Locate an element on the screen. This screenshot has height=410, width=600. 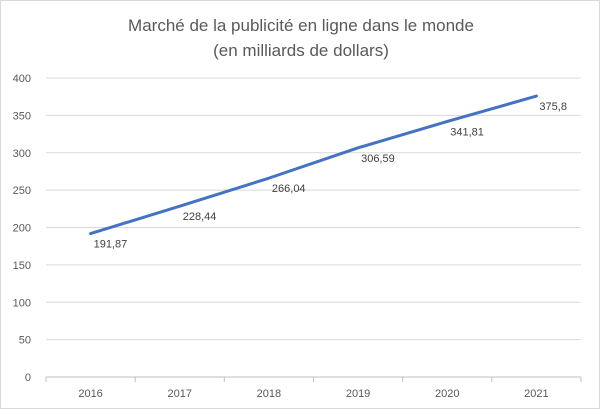
x-tick-label: 2018 is located at coordinates (269, 394).